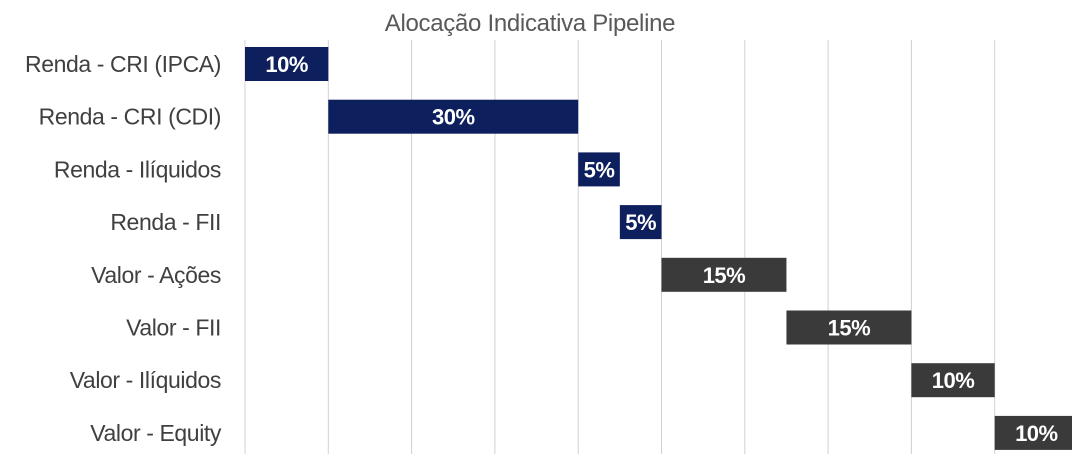 The width and height of the screenshot is (1072, 454). Describe the element at coordinates (130, 117) in the screenshot. I see `category-label: Renda - CRI (CDI)` at that location.